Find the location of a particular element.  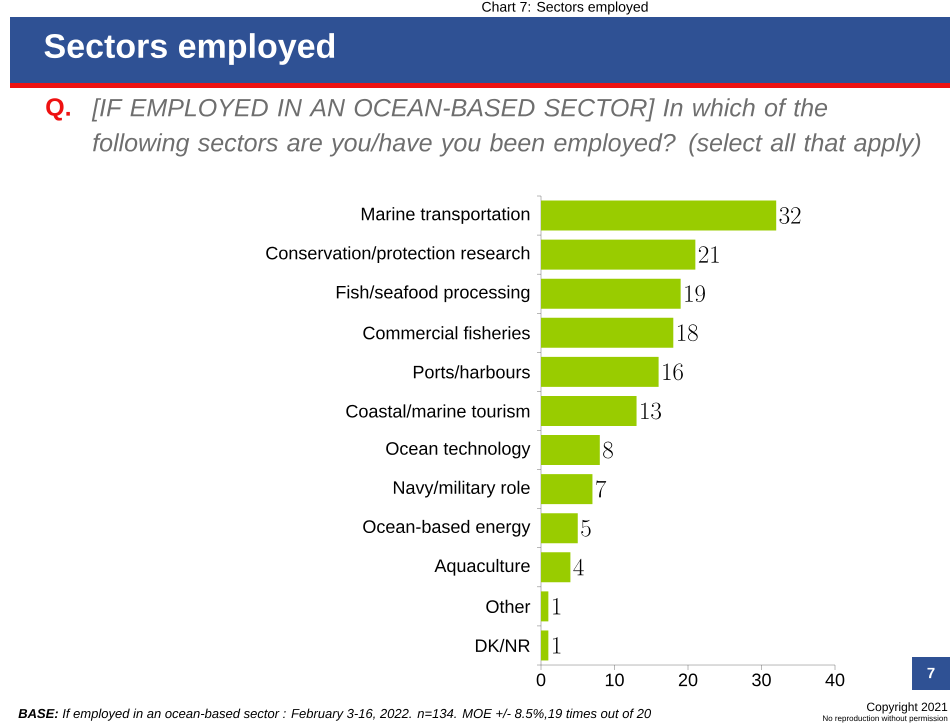

data-label: 5 is located at coordinates (586, 528).